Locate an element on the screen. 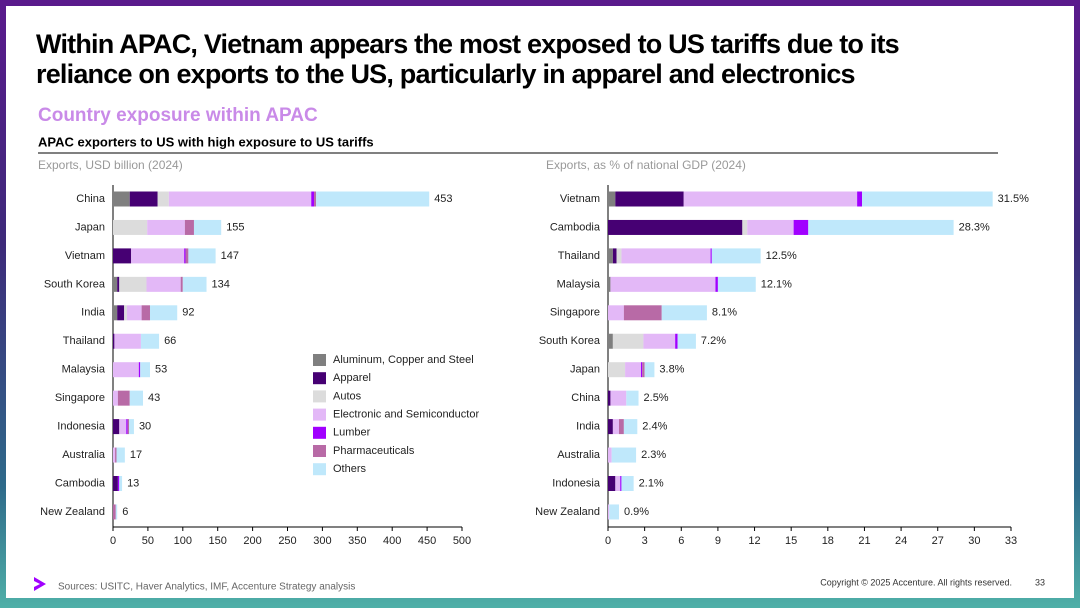 Image resolution: width=1080 pixels, height=608 pixels. x-tick-label: 500 is located at coordinates (462, 541).